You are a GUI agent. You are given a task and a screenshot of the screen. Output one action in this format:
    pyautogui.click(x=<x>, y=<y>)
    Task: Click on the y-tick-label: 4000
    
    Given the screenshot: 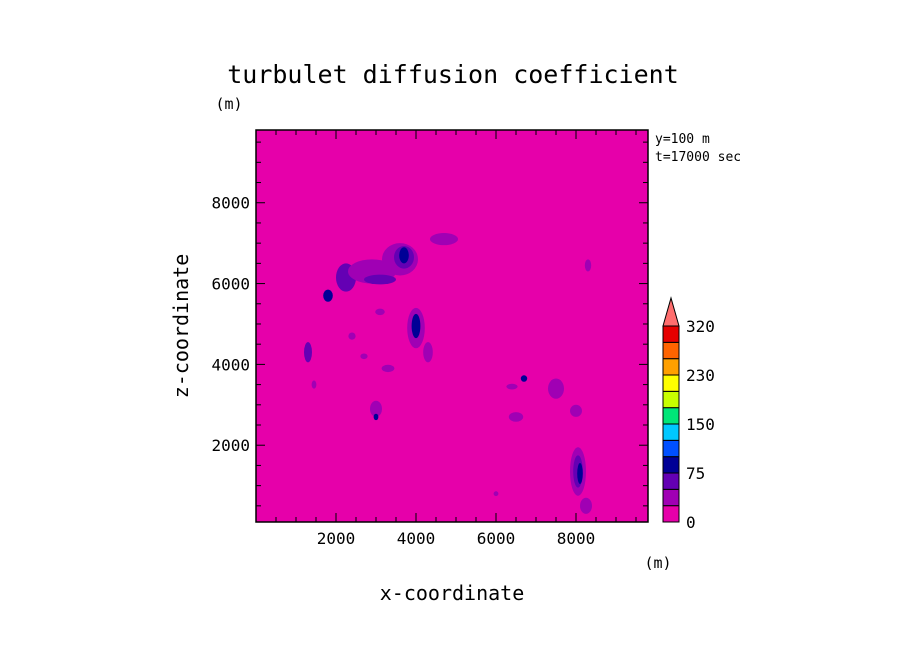 What is the action you would take?
    pyautogui.click(x=230, y=364)
    